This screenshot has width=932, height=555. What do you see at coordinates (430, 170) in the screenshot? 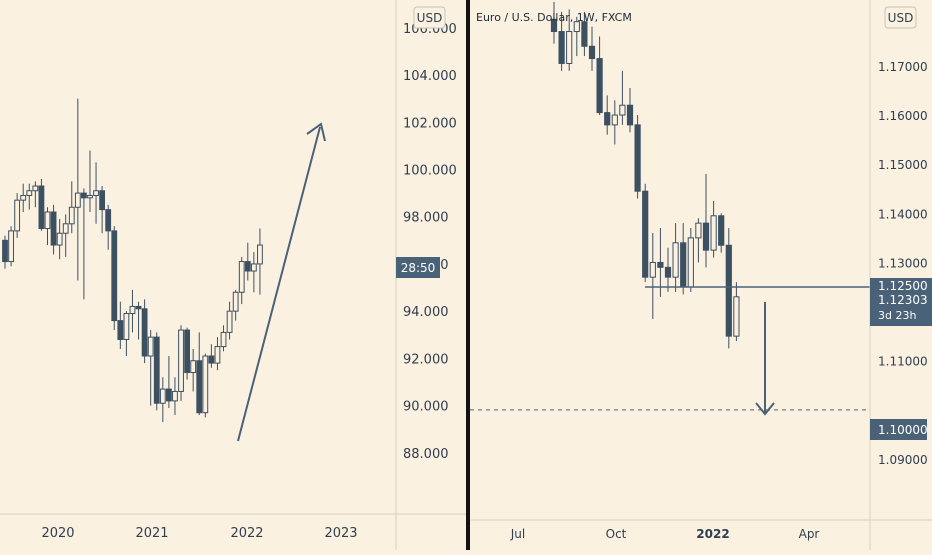
I see `left-price-tick: 100.000` at bounding box center [430, 170].